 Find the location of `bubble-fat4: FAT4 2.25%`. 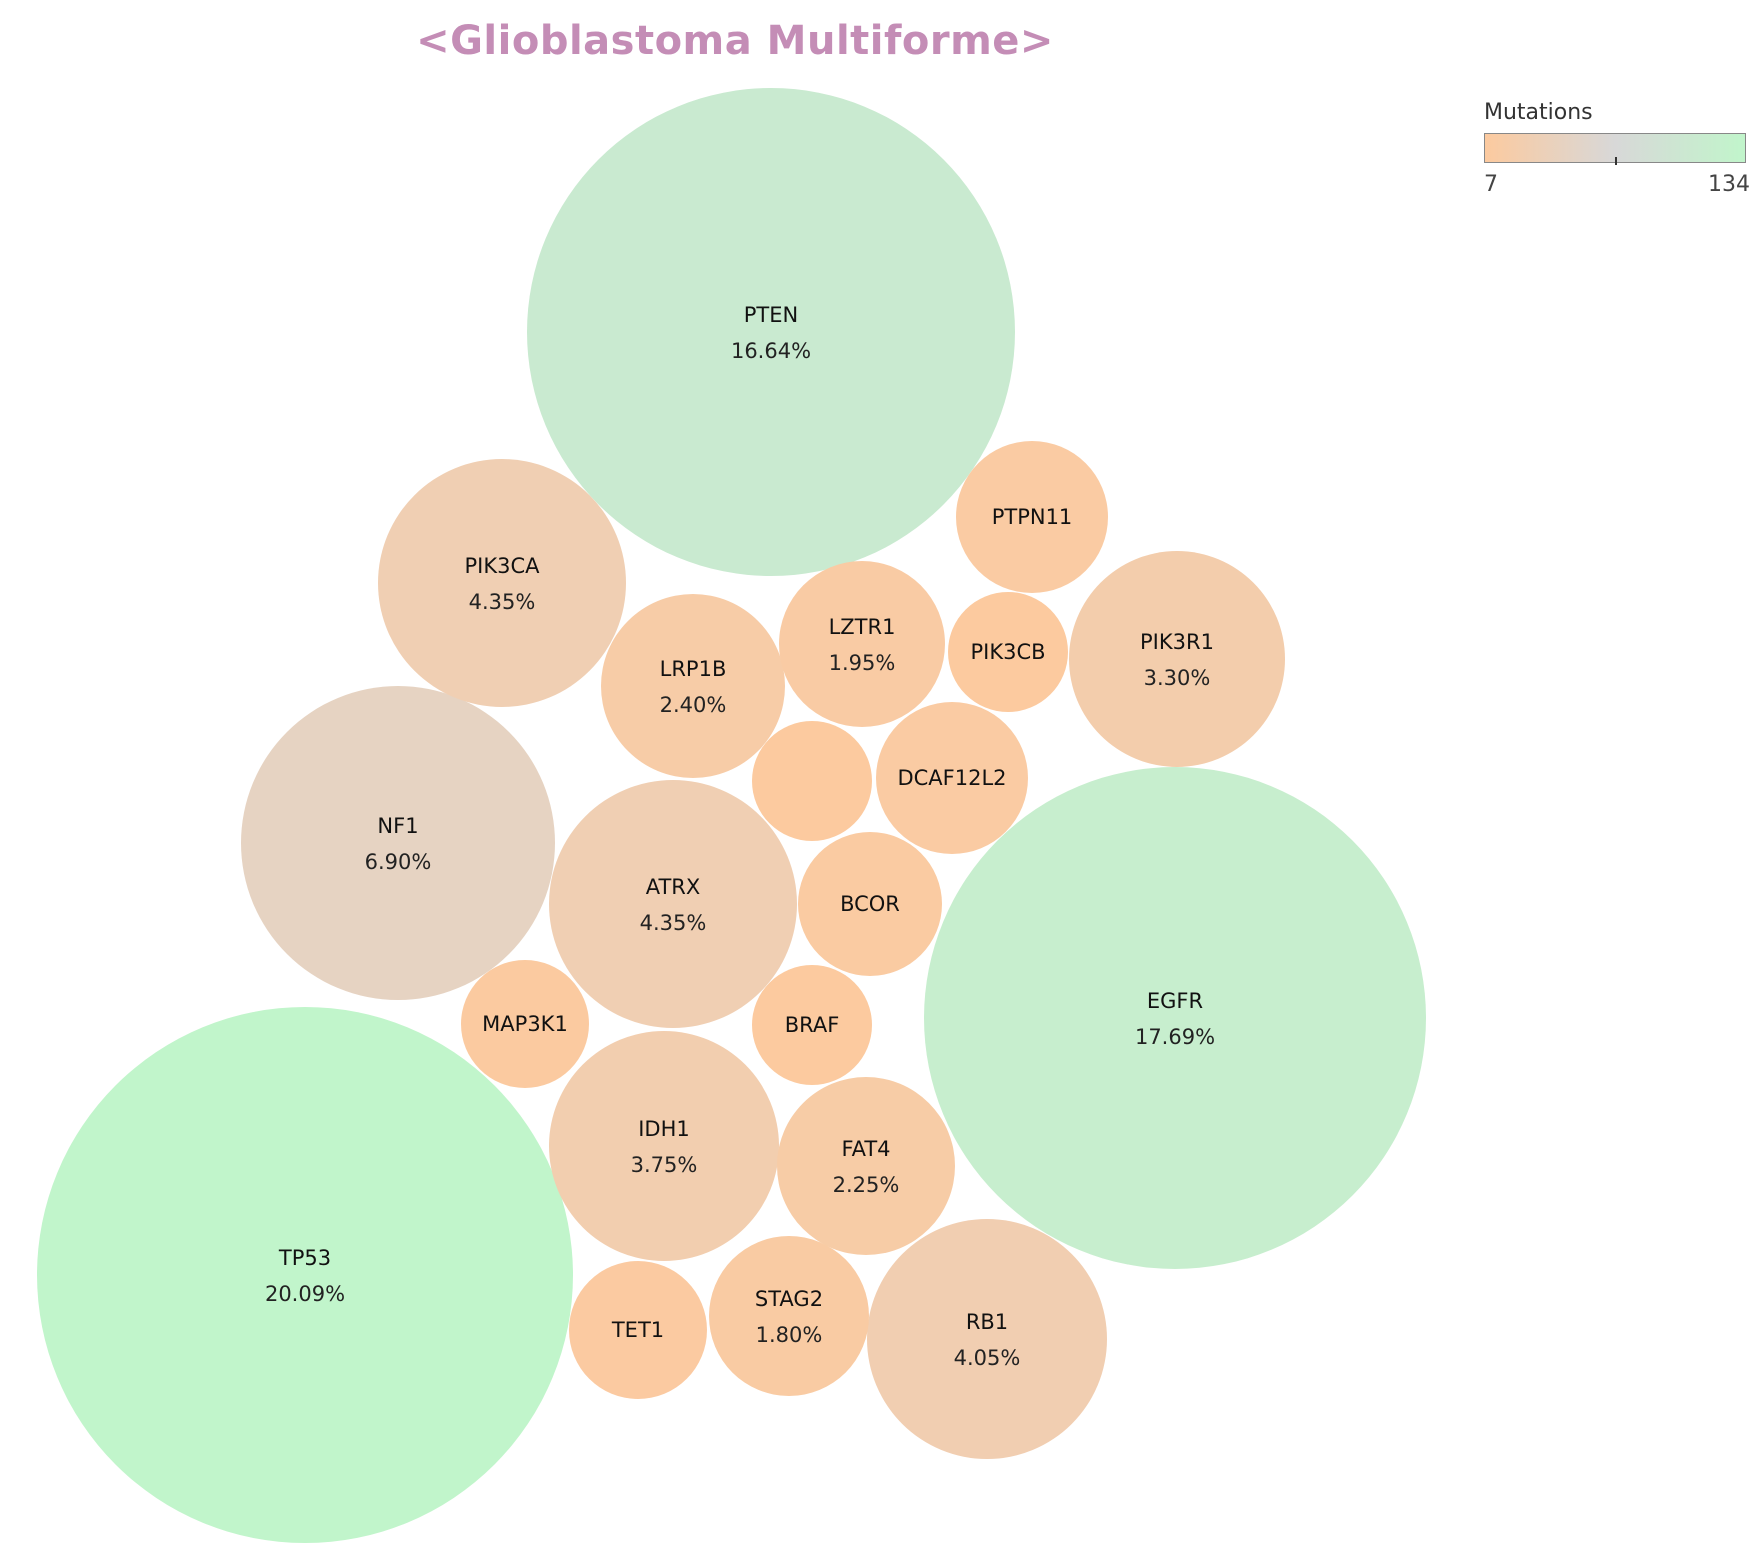

bubble-fat4: FAT4 2.25% is located at coordinates (866, 1166).